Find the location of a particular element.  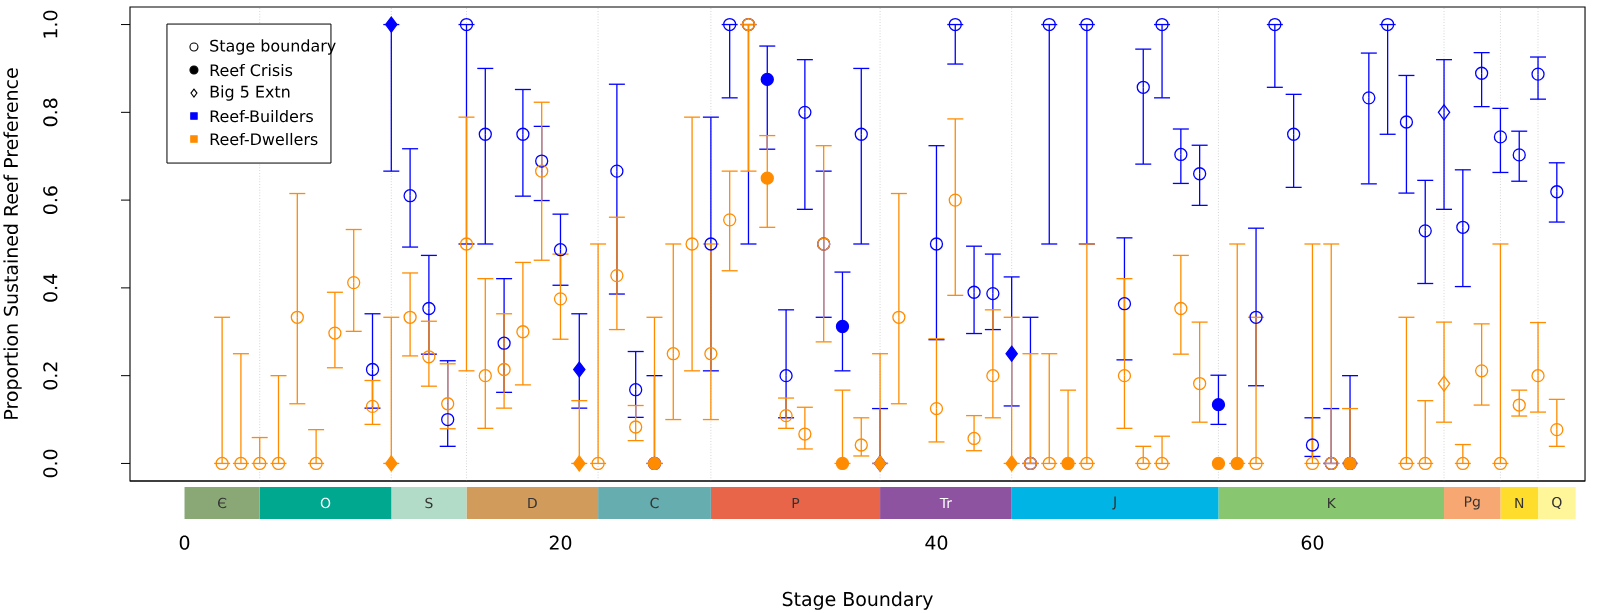

series-label: Є is located at coordinates (222, 503).